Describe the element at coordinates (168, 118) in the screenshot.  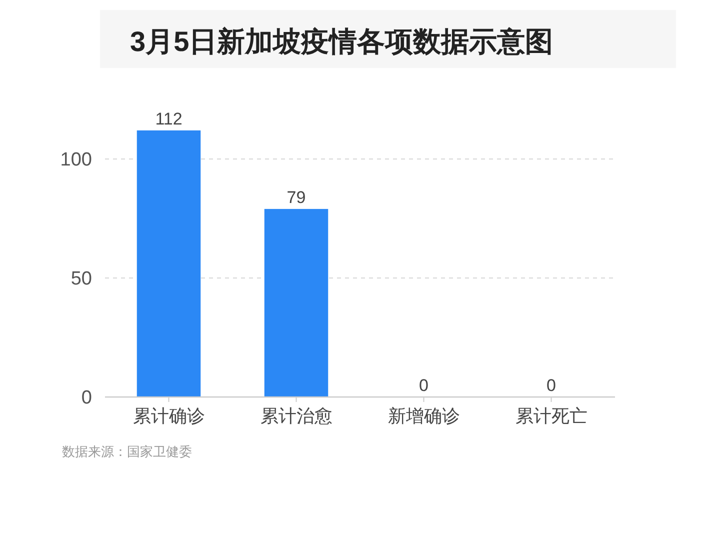
I see `data-label: 112` at that location.